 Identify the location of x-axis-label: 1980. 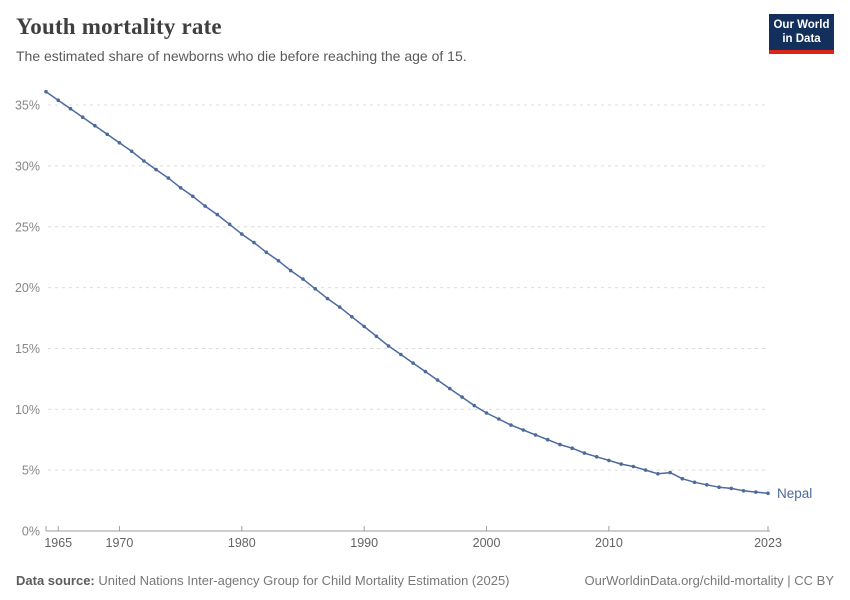
(242, 543).